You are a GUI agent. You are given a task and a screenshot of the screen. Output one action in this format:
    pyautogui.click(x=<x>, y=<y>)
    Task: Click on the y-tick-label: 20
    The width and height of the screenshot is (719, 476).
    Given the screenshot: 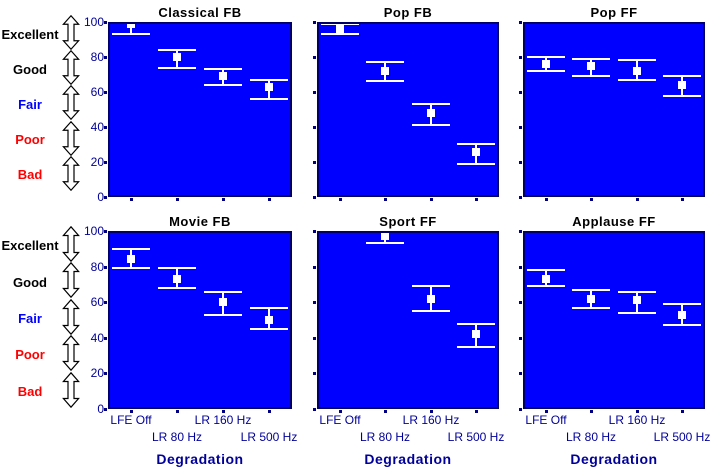 What is the action you would take?
    pyautogui.click(x=97, y=373)
    